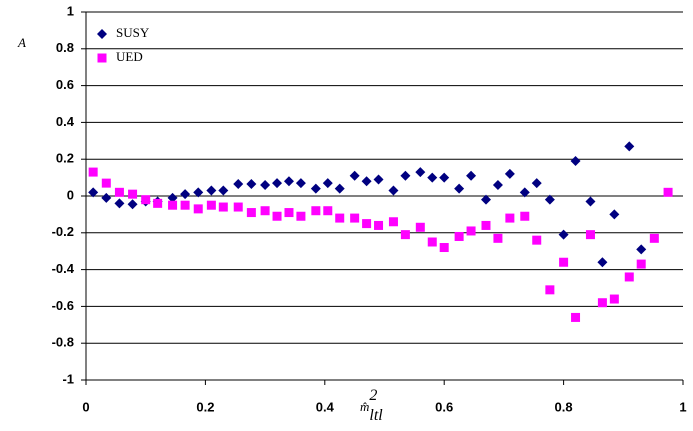 This screenshot has width=693, height=431. I want to click on y-tick-label: -0.2, so click(63, 231).